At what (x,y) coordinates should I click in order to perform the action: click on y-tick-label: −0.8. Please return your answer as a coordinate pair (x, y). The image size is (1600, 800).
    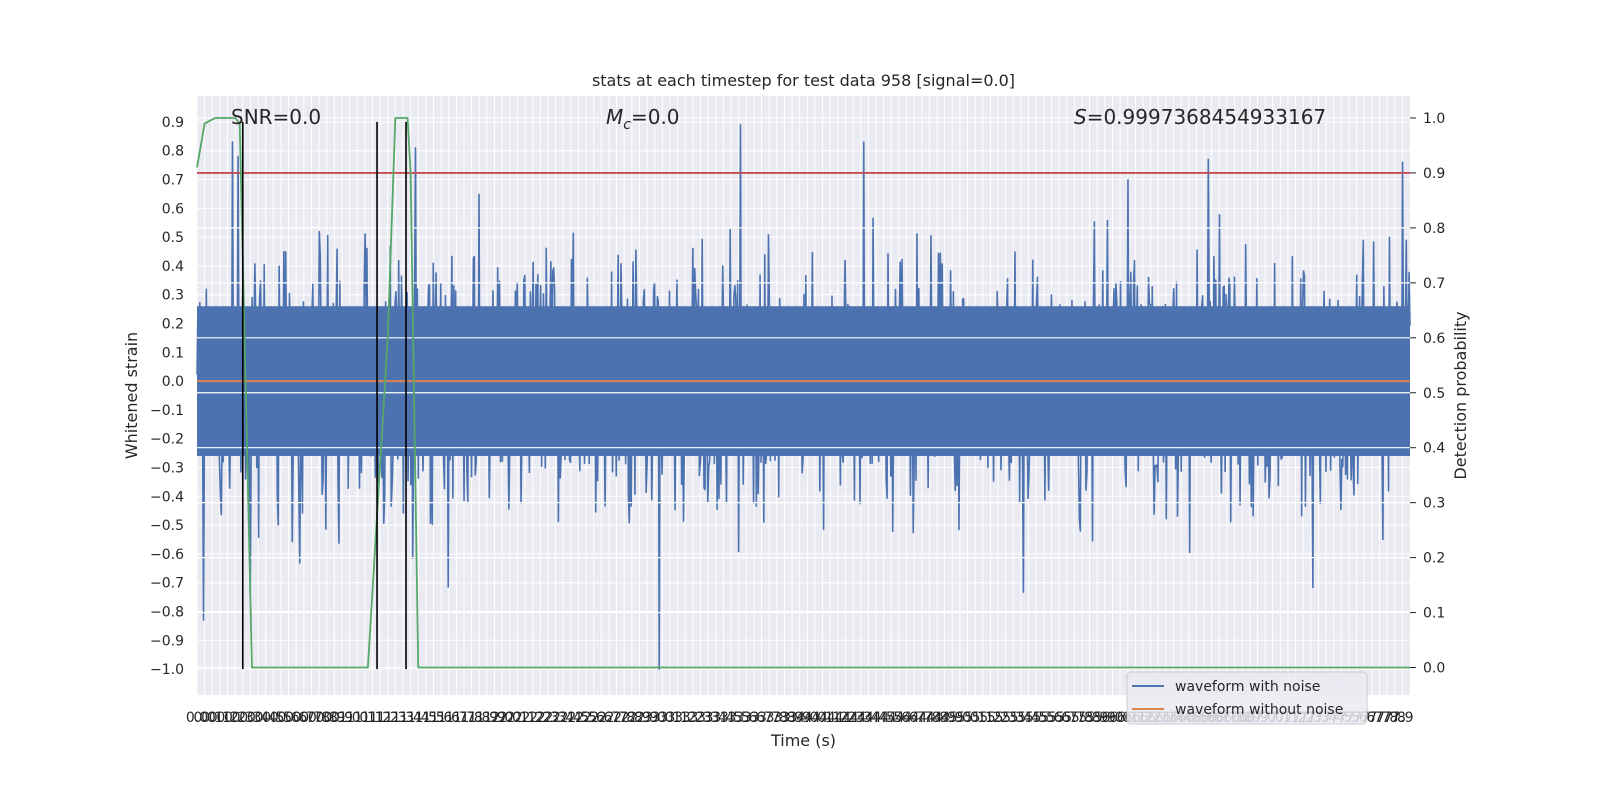
    Looking at the image, I should click on (167, 612).